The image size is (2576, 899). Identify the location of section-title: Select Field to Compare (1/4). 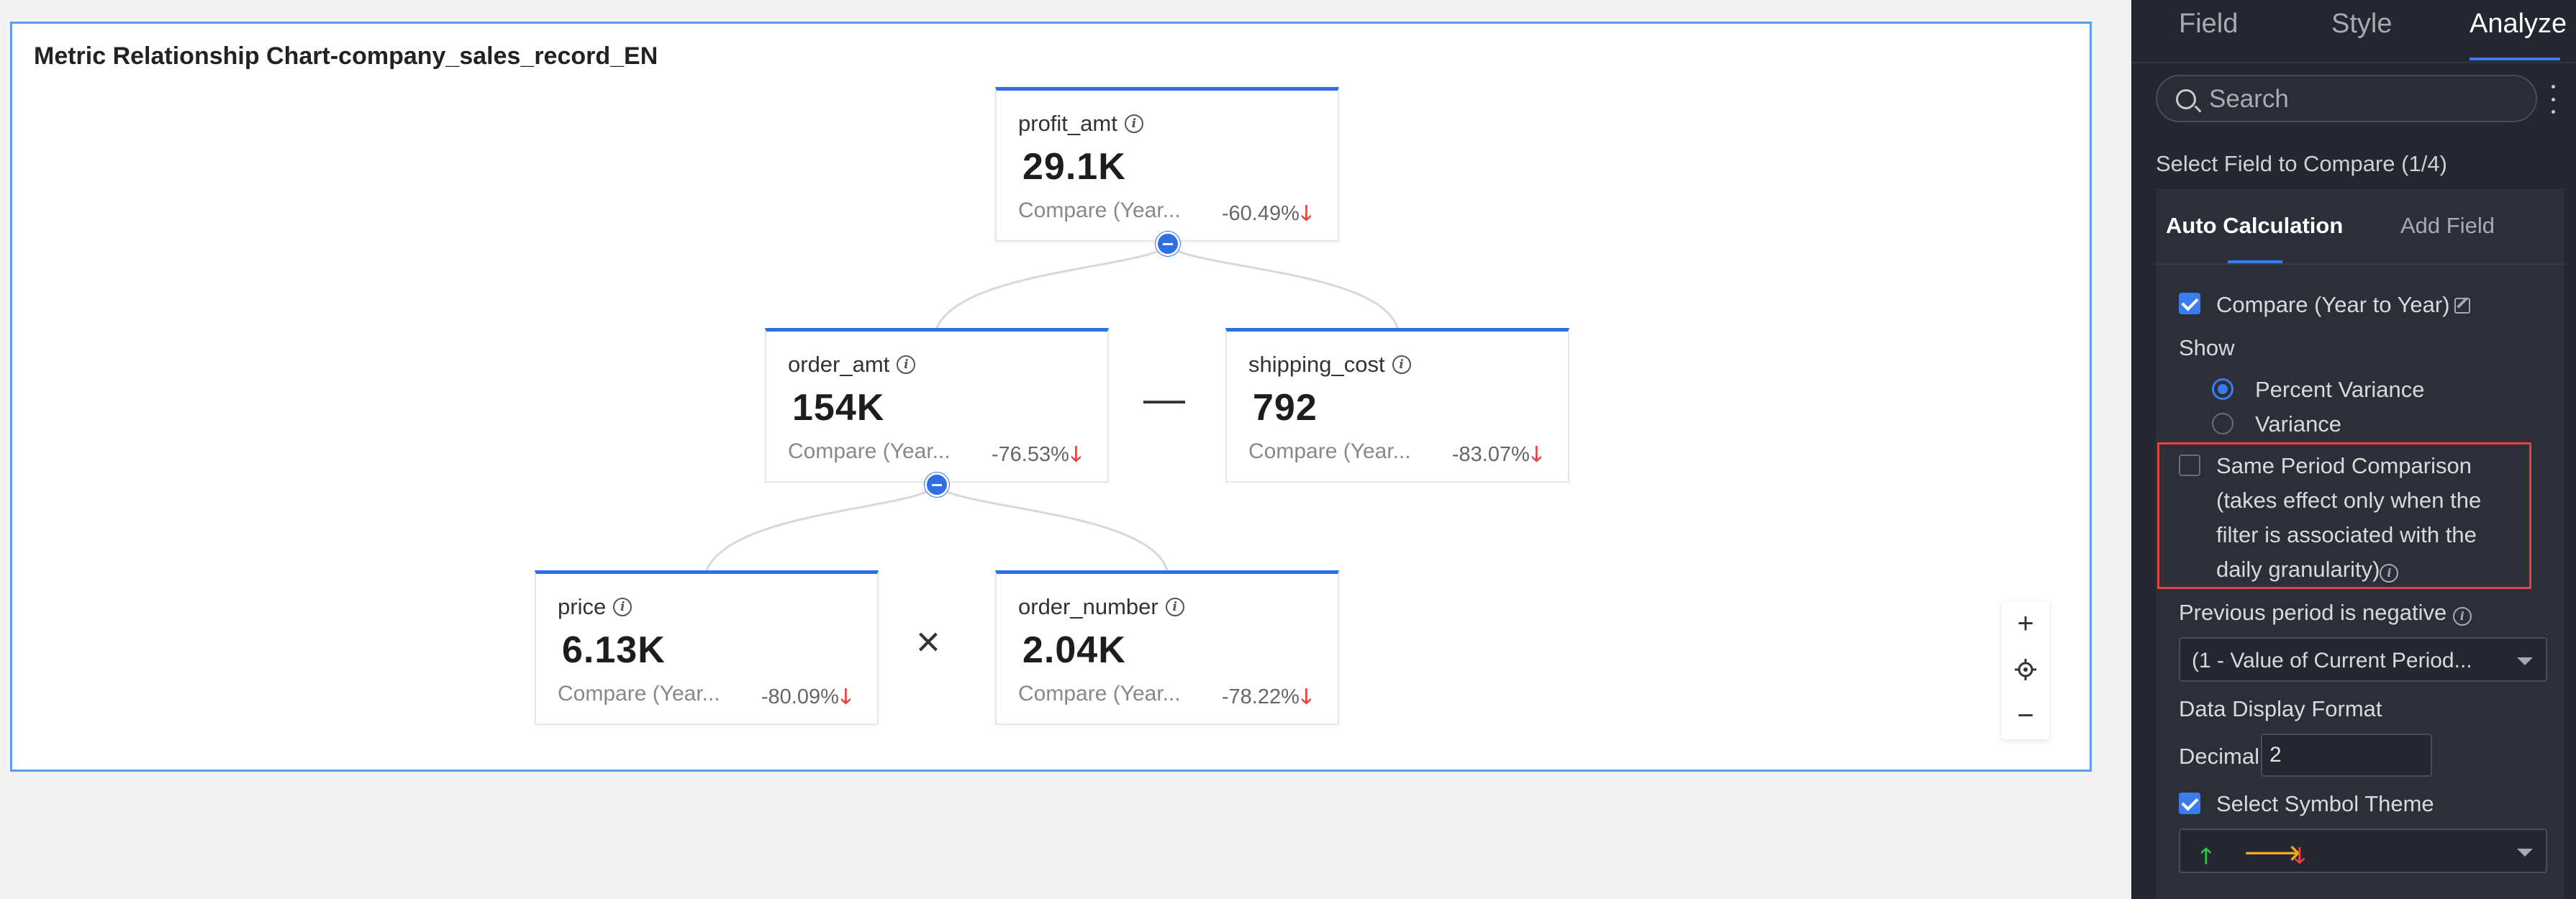
(2301, 163).